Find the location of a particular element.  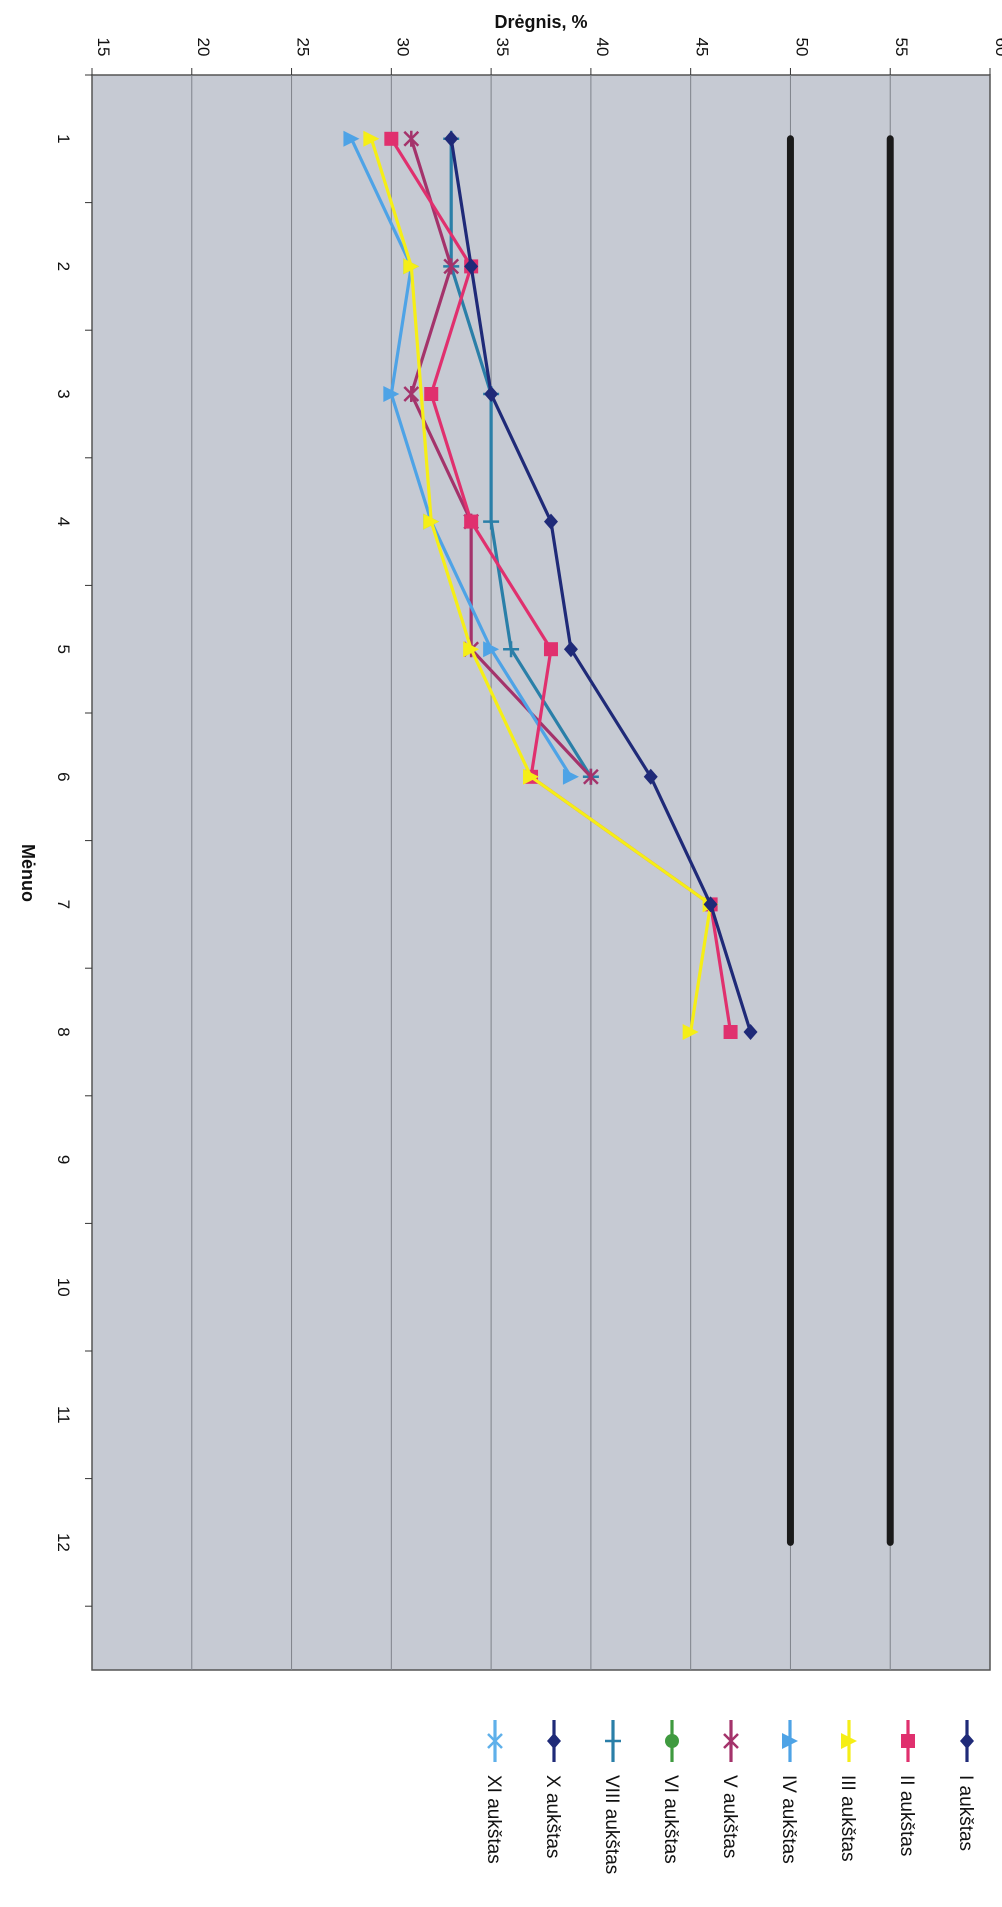

x-tick-label: 6 is located at coordinates (63, 776).